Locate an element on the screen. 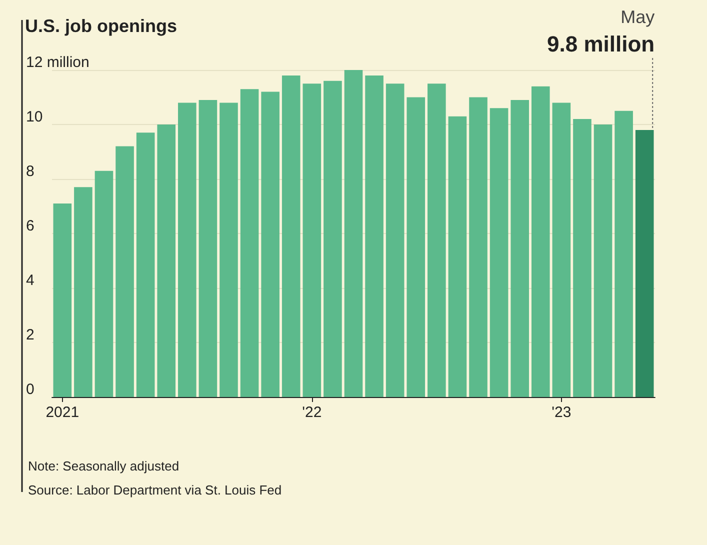  y-tick-label: 8 is located at coordinates (30, 171).